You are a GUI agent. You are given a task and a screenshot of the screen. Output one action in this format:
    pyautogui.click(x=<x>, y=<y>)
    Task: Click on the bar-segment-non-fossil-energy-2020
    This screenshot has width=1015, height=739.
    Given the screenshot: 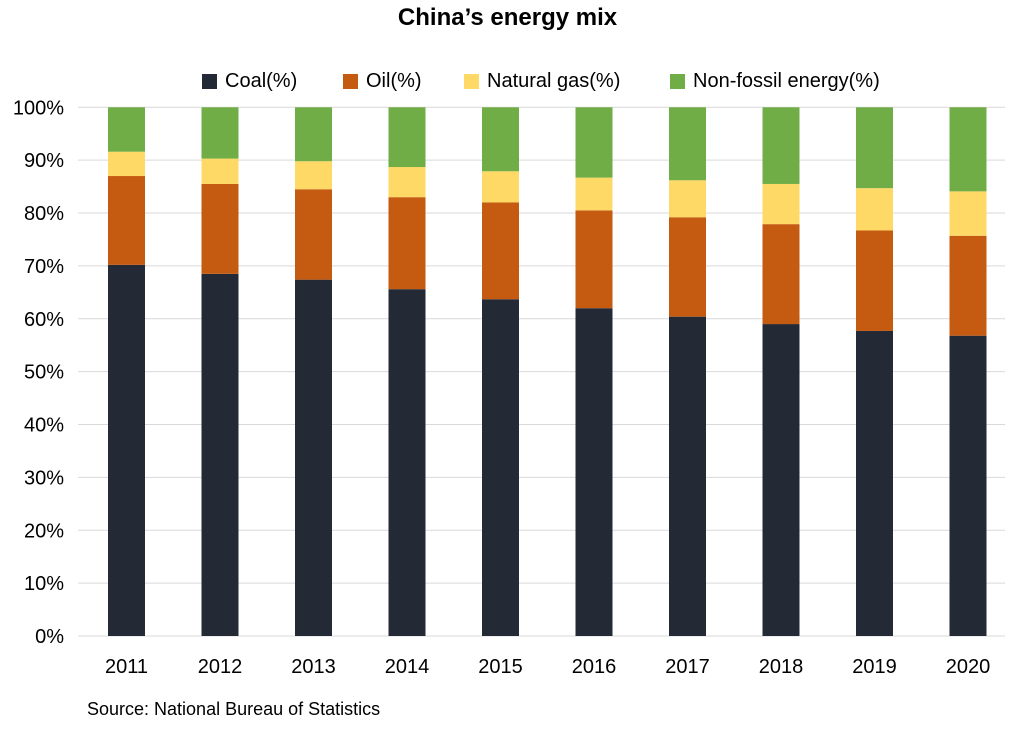 What is the action you would take?
    pyautogui.click(x=968, y=149)
    